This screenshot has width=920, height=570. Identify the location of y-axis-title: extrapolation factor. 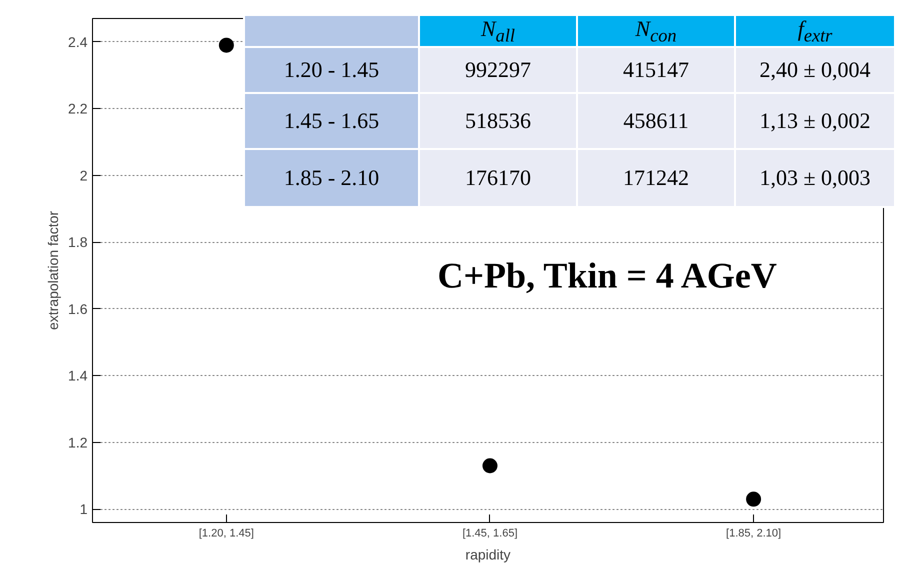
(53, 270).